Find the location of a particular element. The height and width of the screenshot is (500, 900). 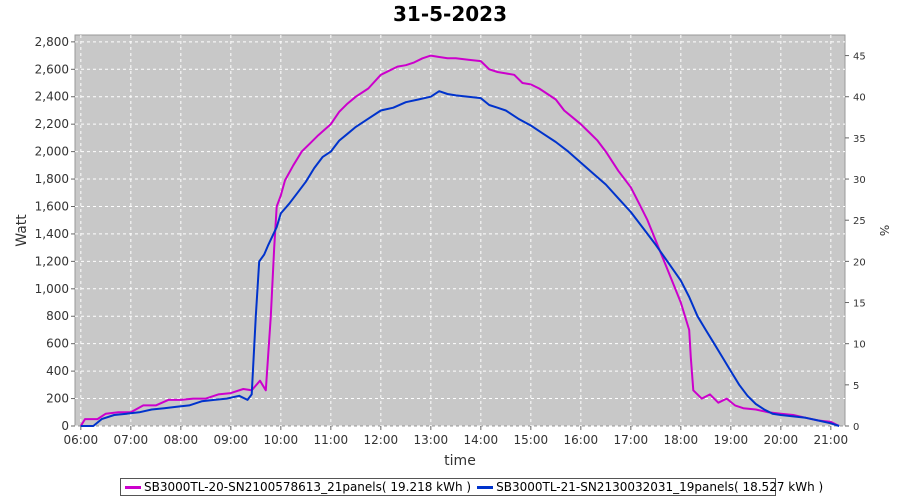

y-tick-label: 1,000 is located at coordinates (52, 289).